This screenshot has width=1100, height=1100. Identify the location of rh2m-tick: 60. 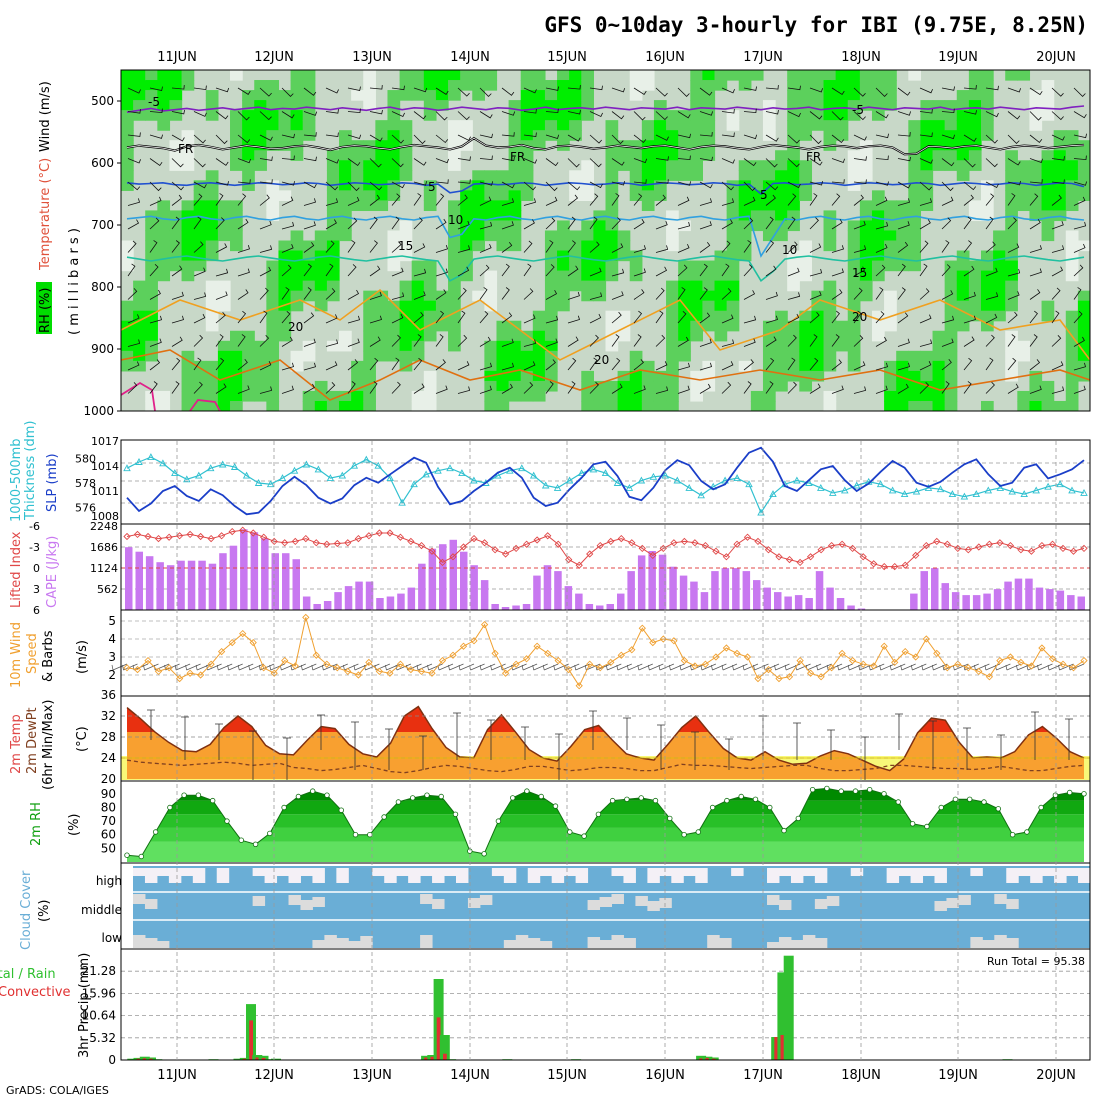
(108, 835).